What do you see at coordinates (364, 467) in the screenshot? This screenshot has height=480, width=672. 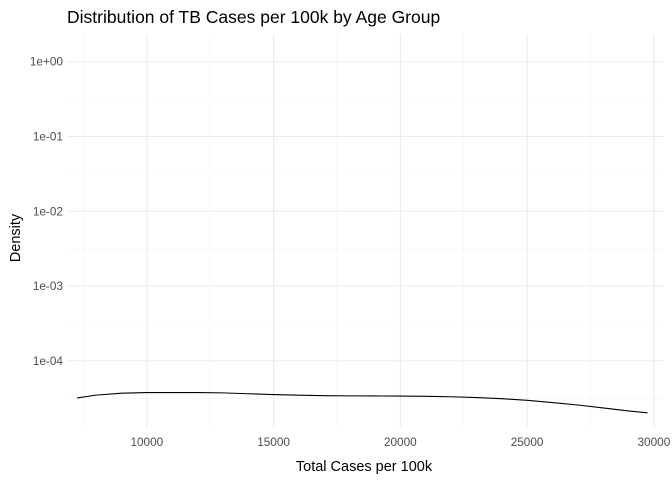 I see `x-axis-title: Total Cases per 100k` at bounding box center [364, 467].